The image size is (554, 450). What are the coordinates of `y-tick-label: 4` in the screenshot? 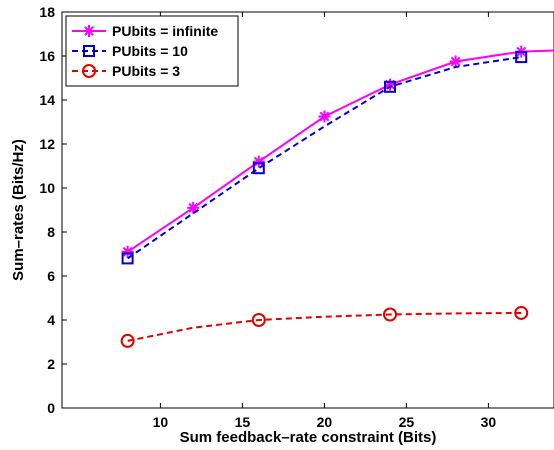 It's located at (51, 320).